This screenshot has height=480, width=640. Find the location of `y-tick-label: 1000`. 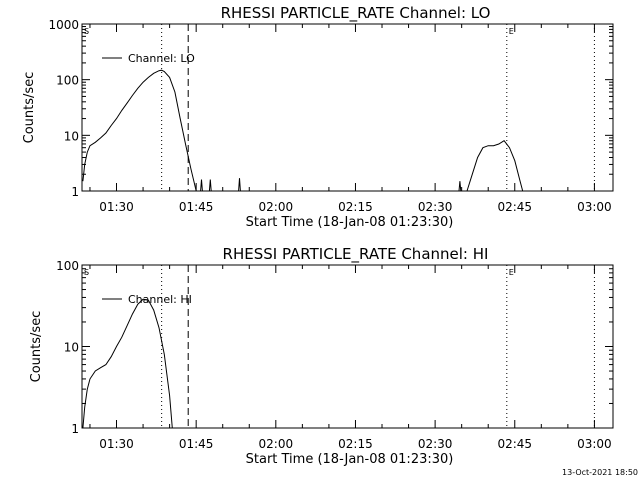

y-tick-label: 1000 is located at coordinates (63, 25).